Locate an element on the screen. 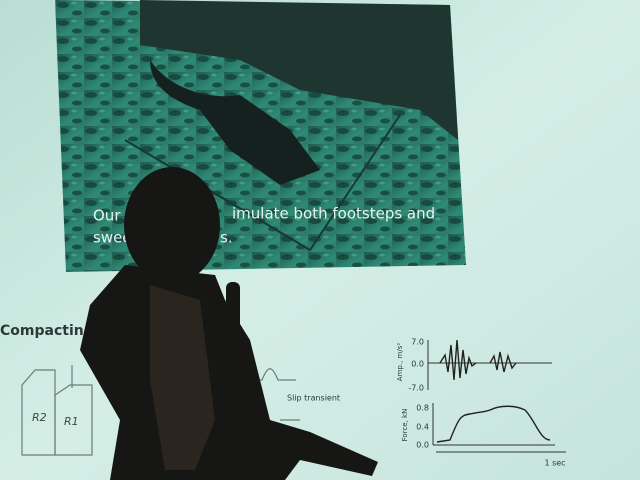 The width and height of the screenshot is (640, 480). tick-label: 0.8 is located at coordinates (422, 408).